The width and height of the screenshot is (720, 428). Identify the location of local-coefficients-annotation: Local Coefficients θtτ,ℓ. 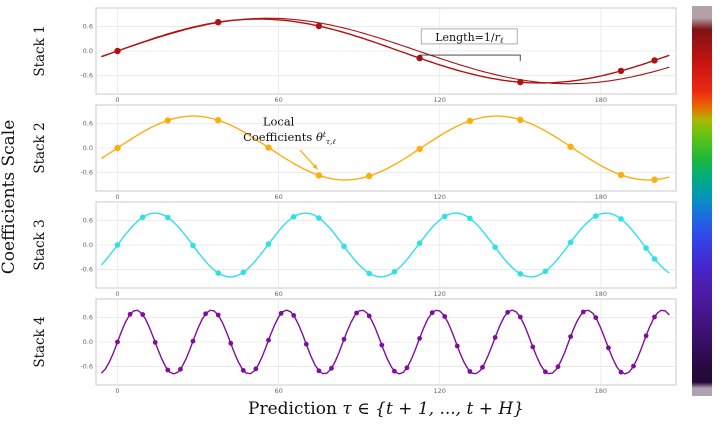
(289, 142).